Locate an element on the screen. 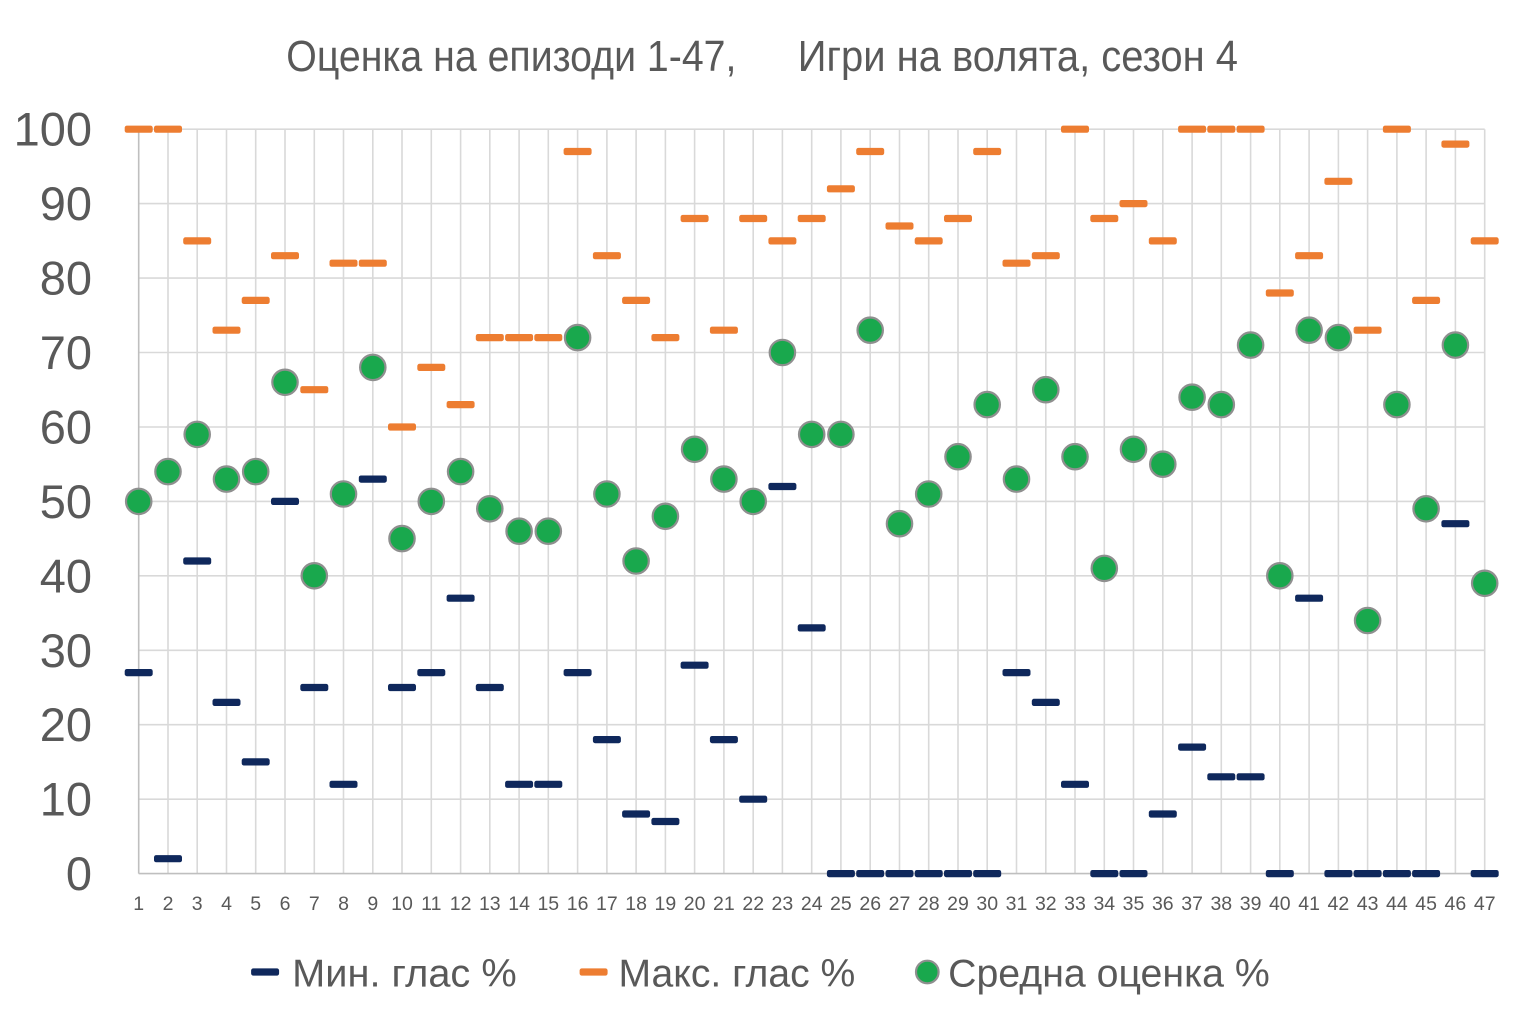  svg-text: Средна оценка % is located at coordinates (1109, 973).